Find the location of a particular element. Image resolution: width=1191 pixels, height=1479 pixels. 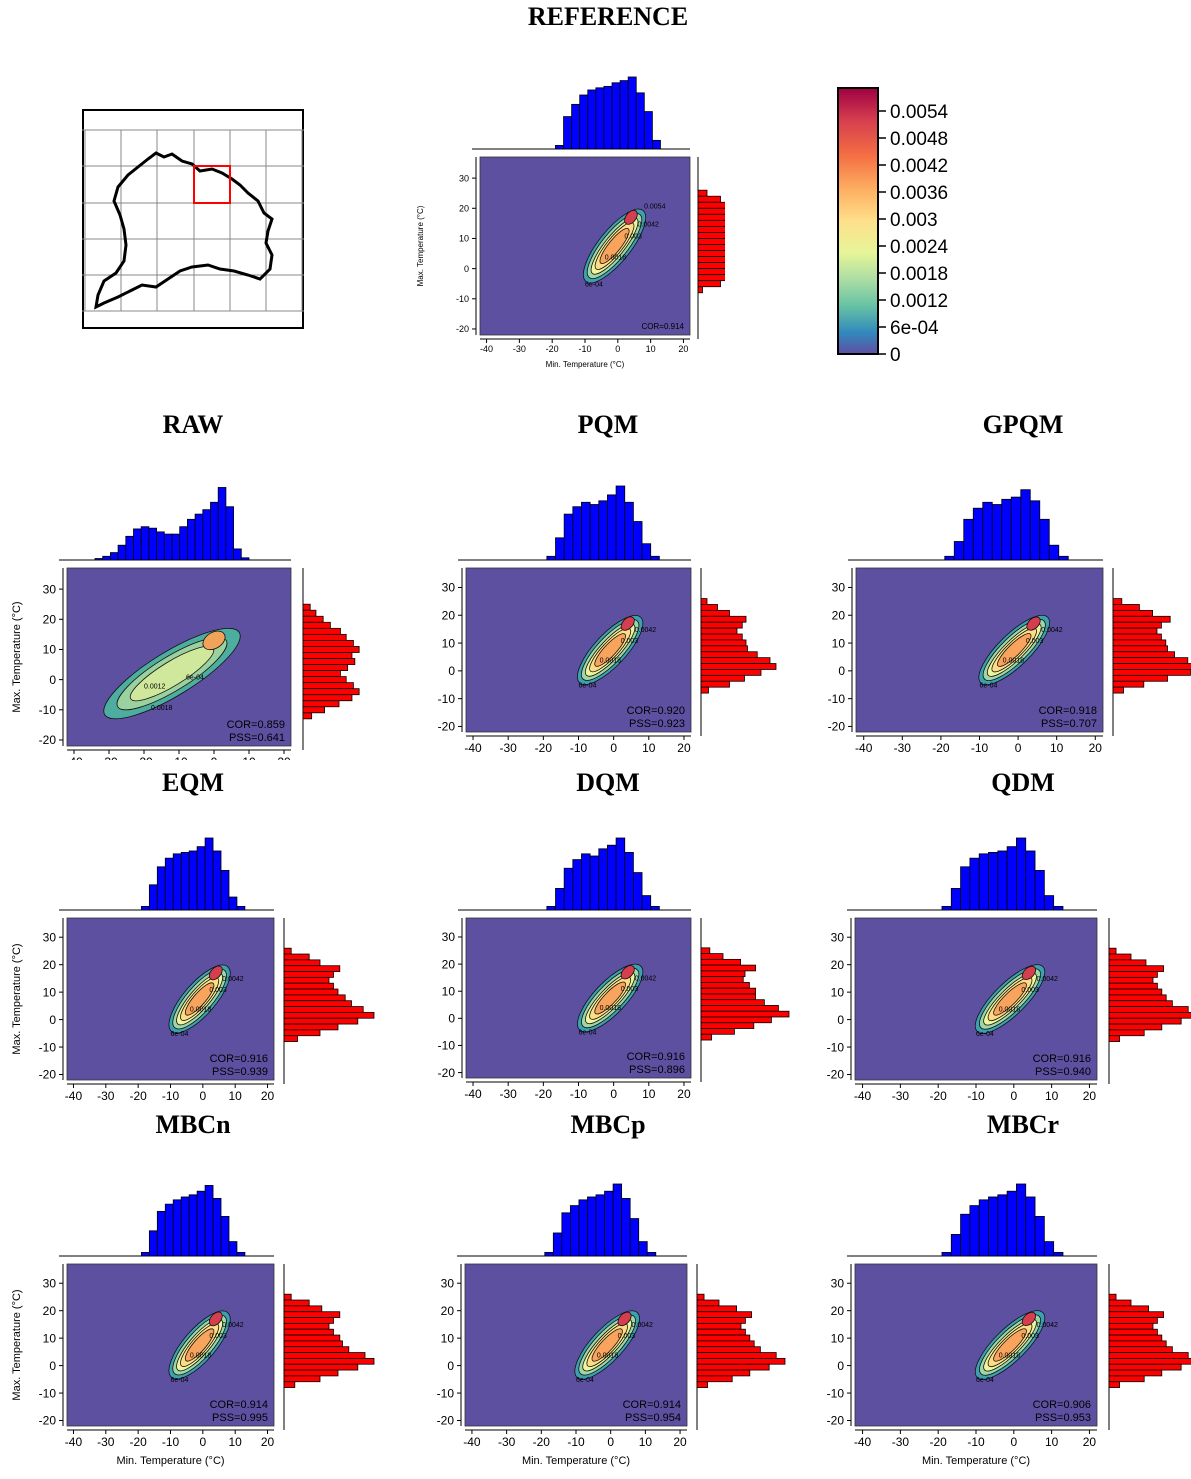

density-cloud: 6e-04 0.0018 0.003 0.0042 0.0054 is located at coordinates (624, 246).